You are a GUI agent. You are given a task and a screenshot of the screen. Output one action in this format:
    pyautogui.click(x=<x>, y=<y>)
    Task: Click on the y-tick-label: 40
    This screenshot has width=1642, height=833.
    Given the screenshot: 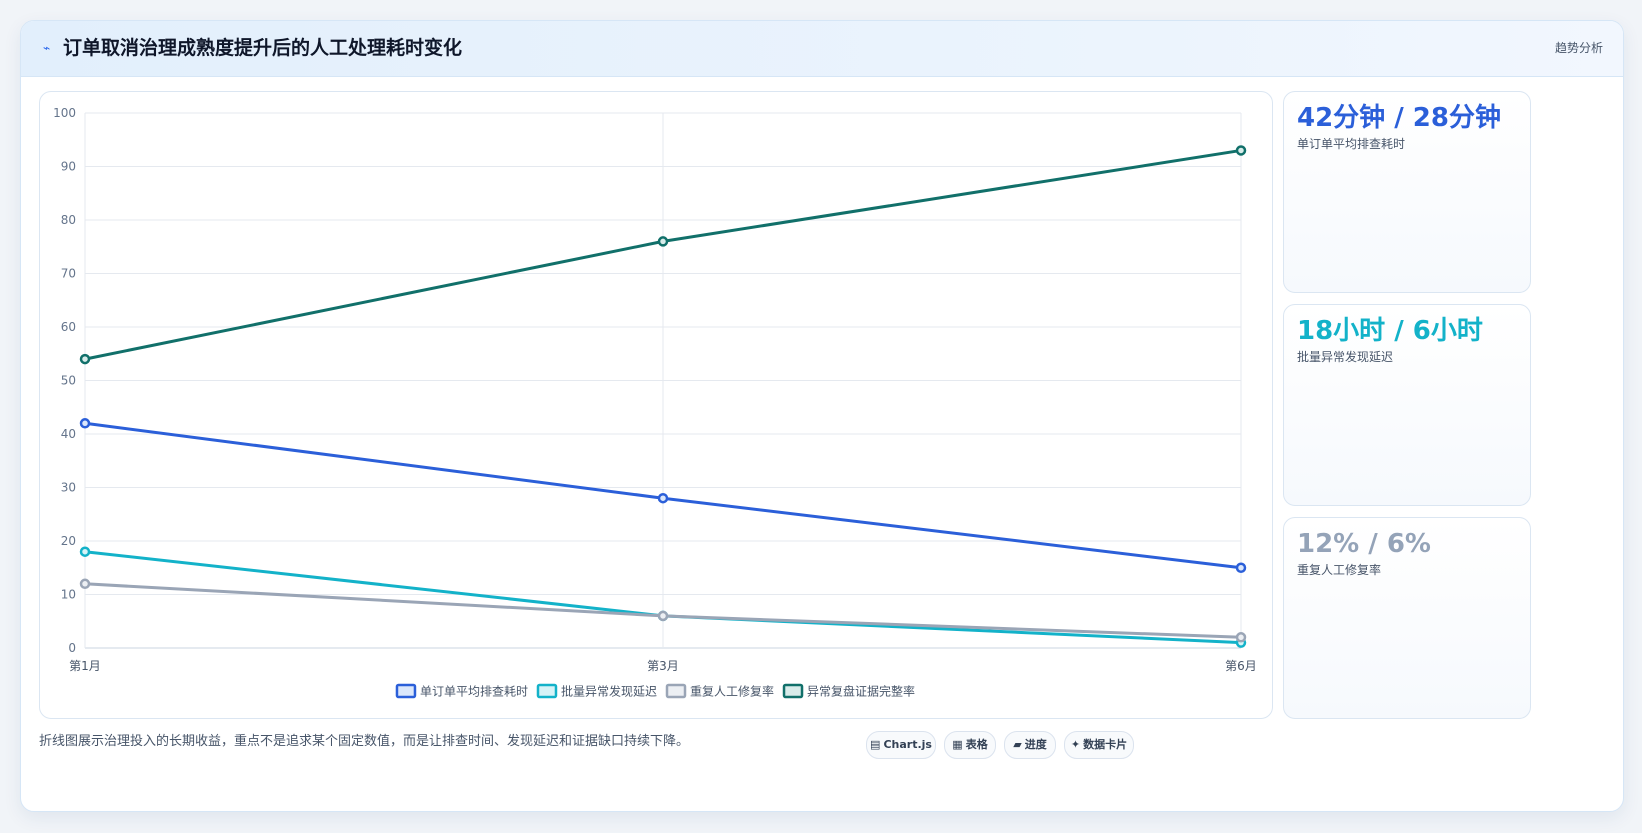 What is the action you would take?
    pyautogui.click(x=68, y=434)
    